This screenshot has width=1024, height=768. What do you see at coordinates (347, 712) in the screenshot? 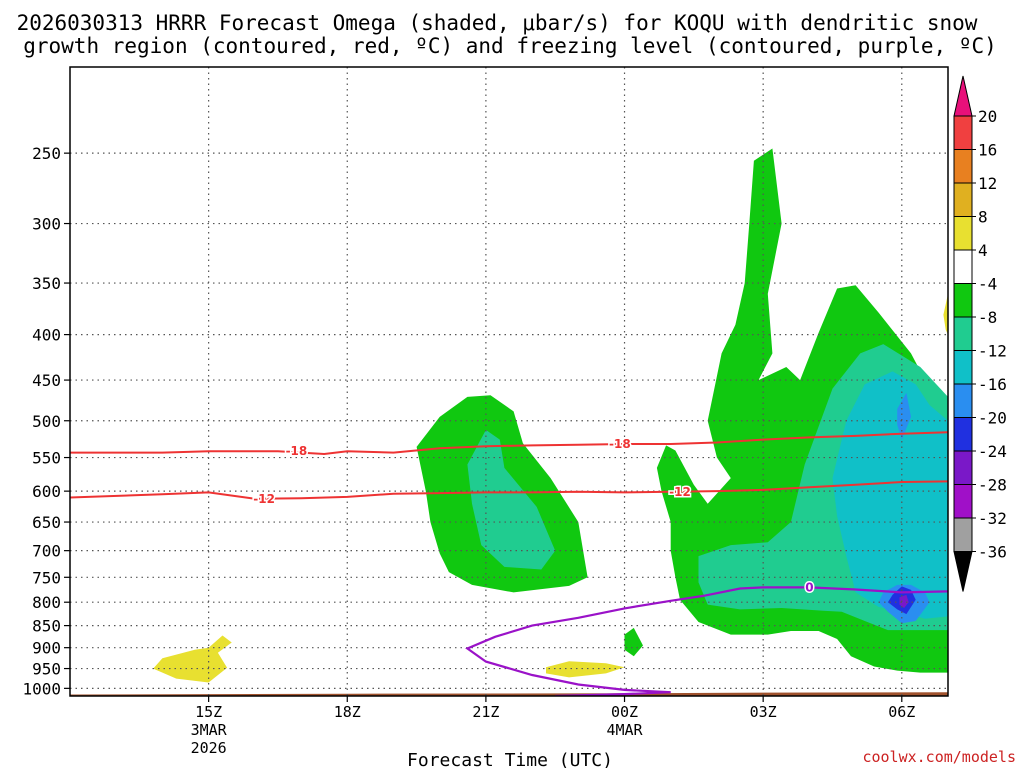
I see `x-tick-label: 18Z` at bounding box center [347, 712].